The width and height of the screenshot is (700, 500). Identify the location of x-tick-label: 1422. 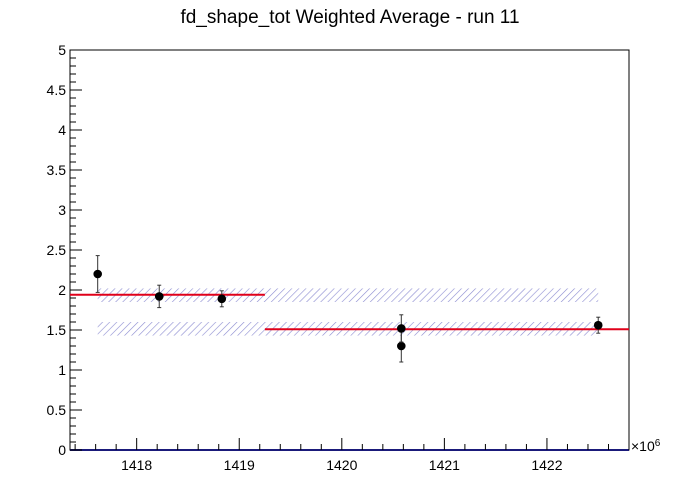
(546, 465).